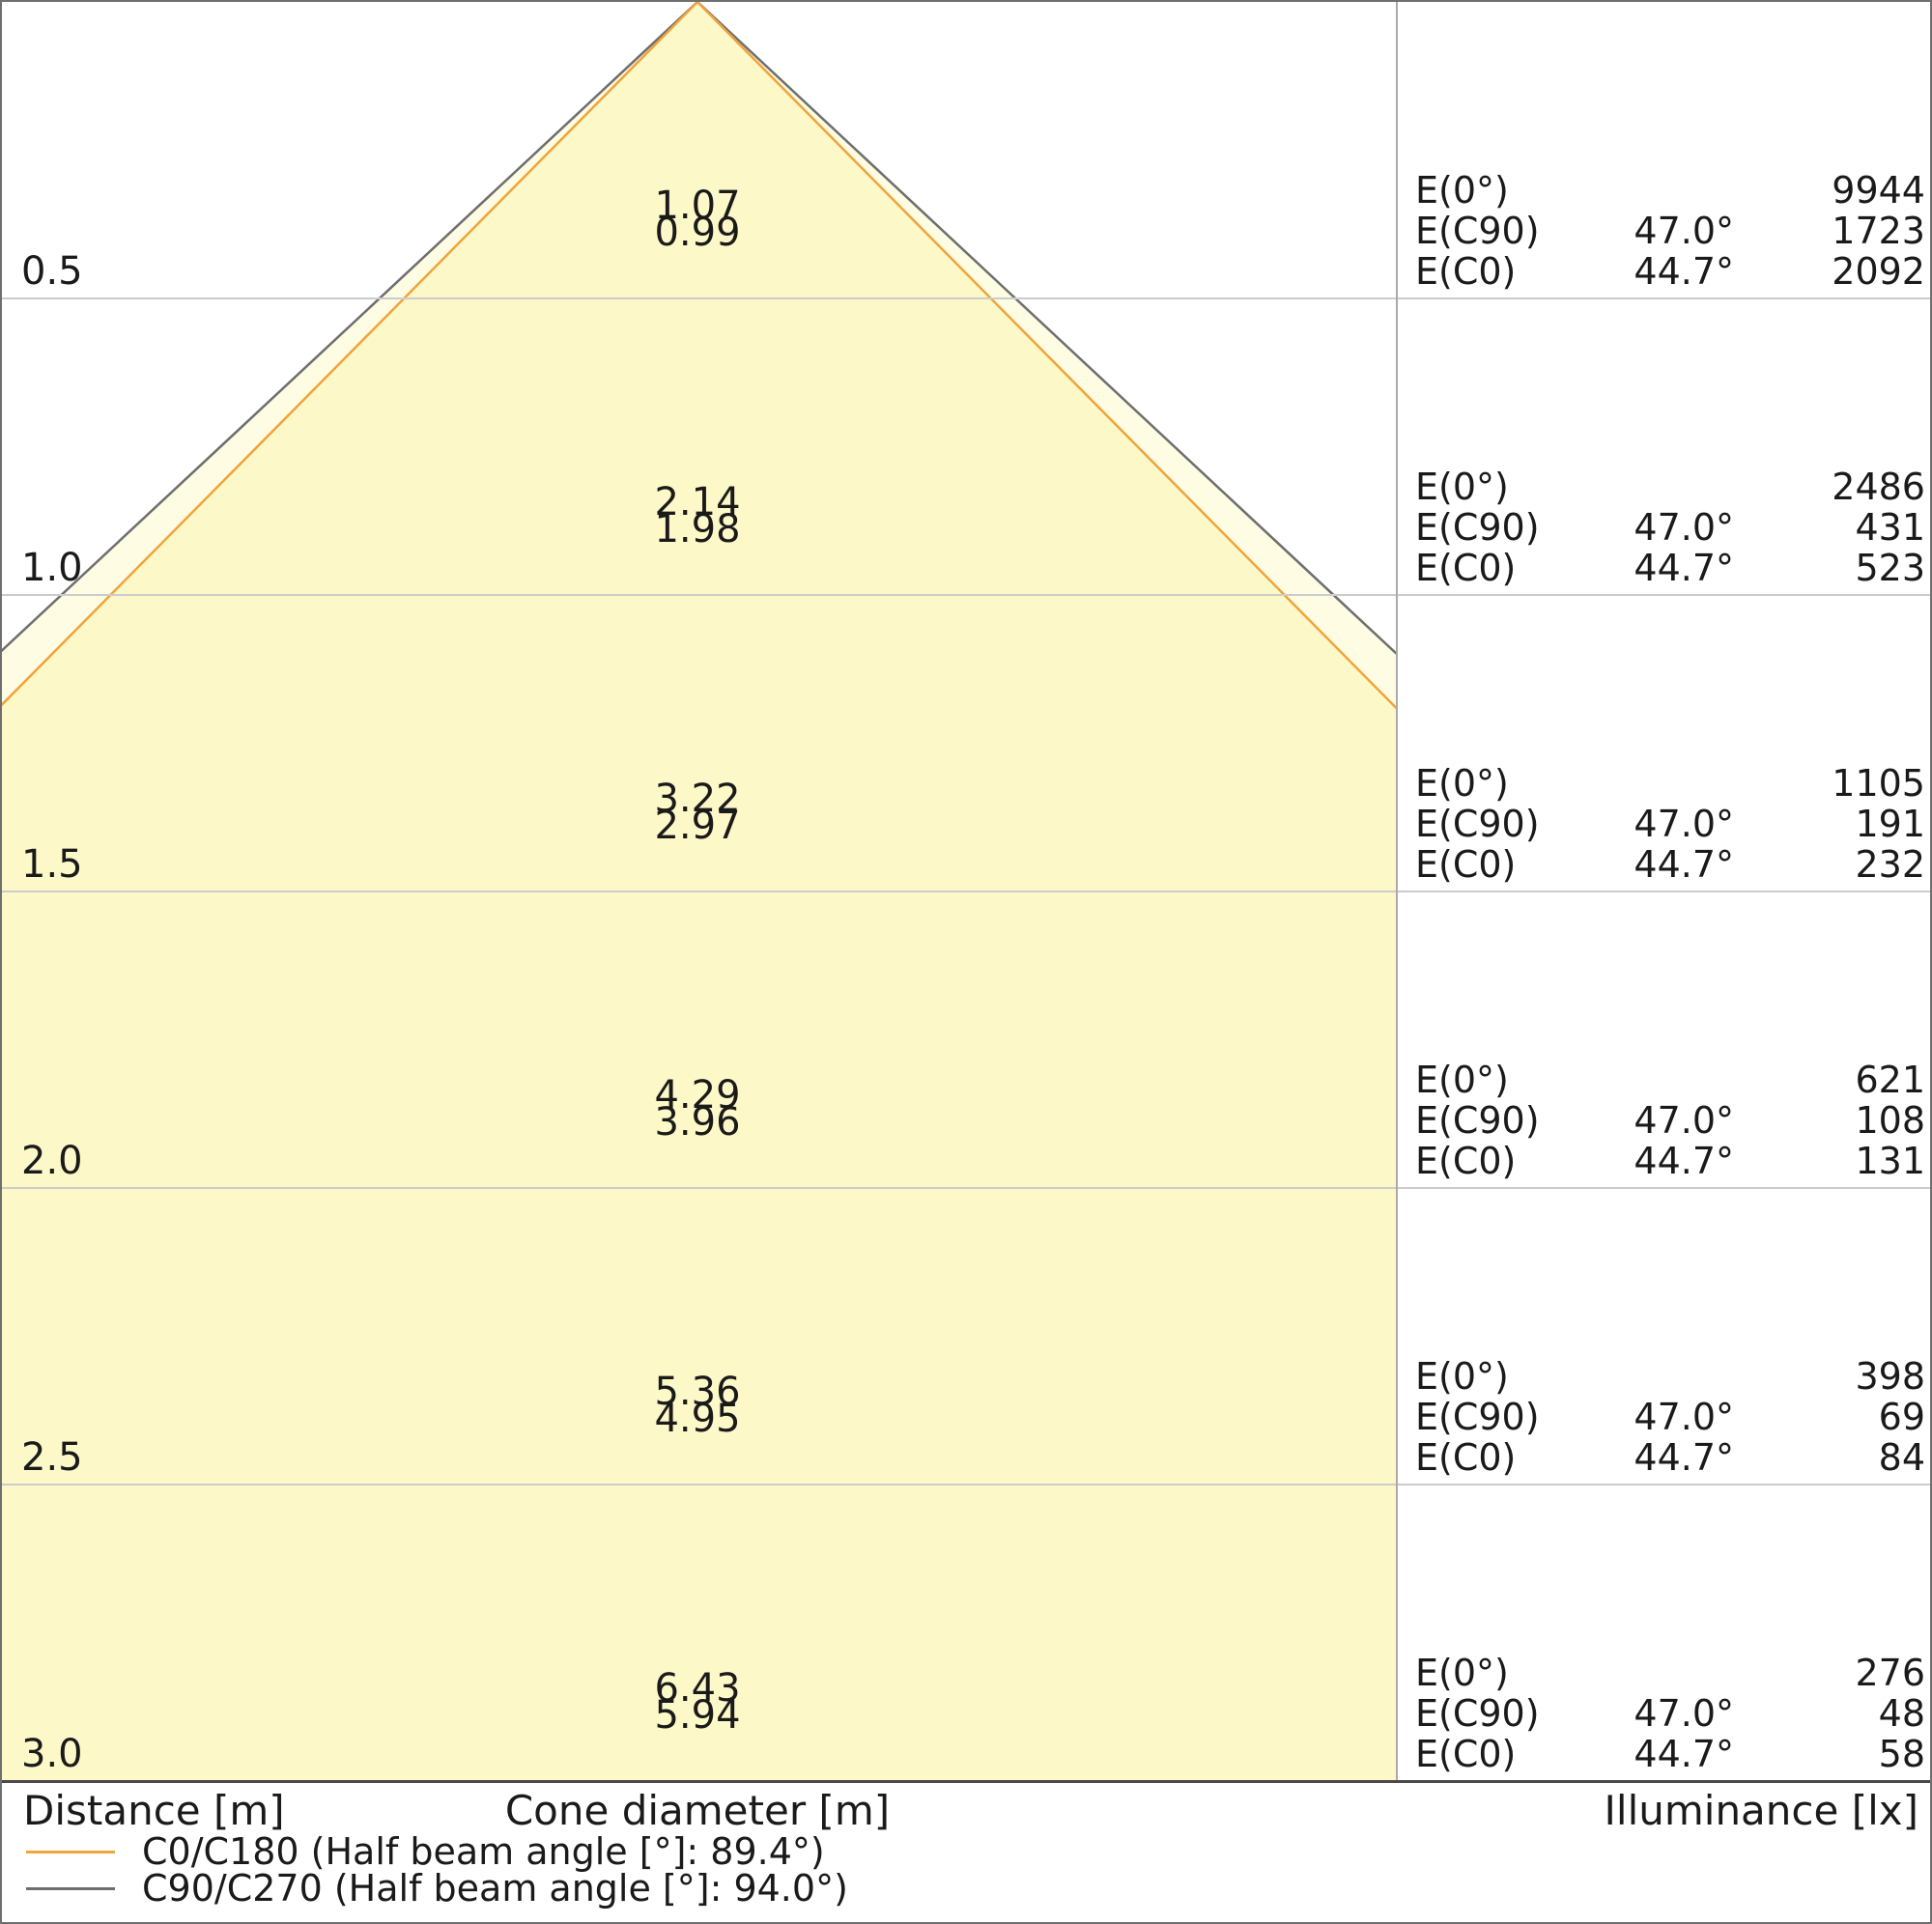  What do you see at coordinates (697, 826) in the screenshot?
I see `cone-diameter-value-c0: 2.97` at bounding box center [697, 826].